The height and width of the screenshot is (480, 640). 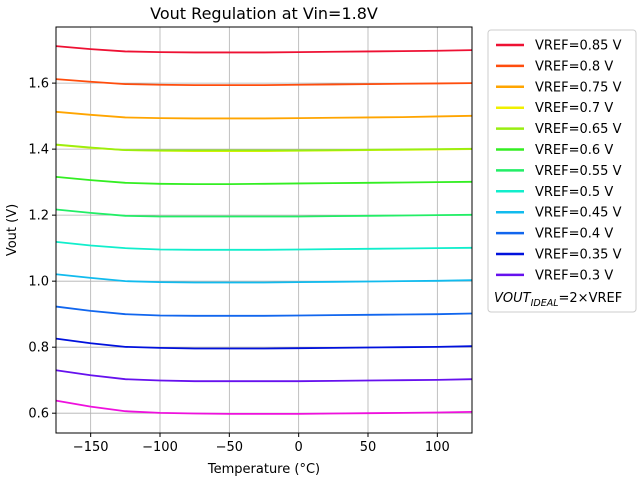 I want to click on x-axis-label: Temperature (°C), so click(x=263, y=469).